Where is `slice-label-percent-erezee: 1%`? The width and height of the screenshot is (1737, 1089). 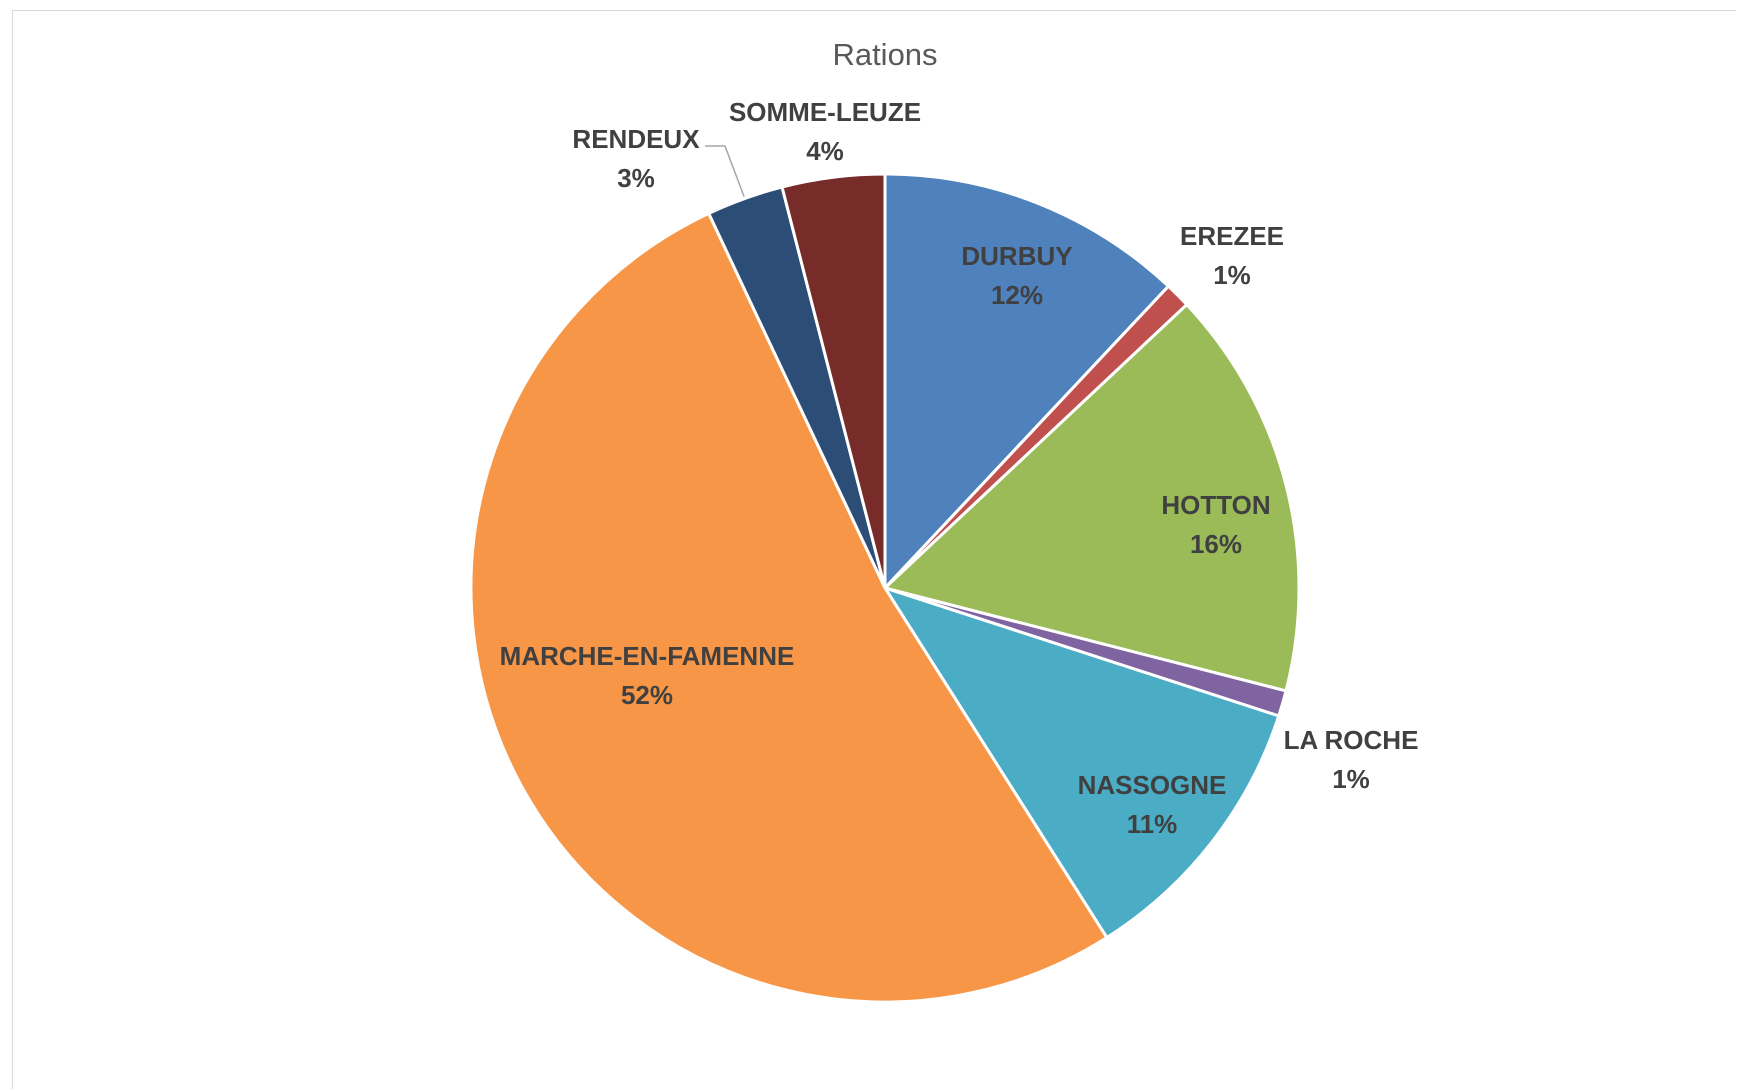
slice-label-percent-erezee: 1% is located at coordinates (1232, 275).